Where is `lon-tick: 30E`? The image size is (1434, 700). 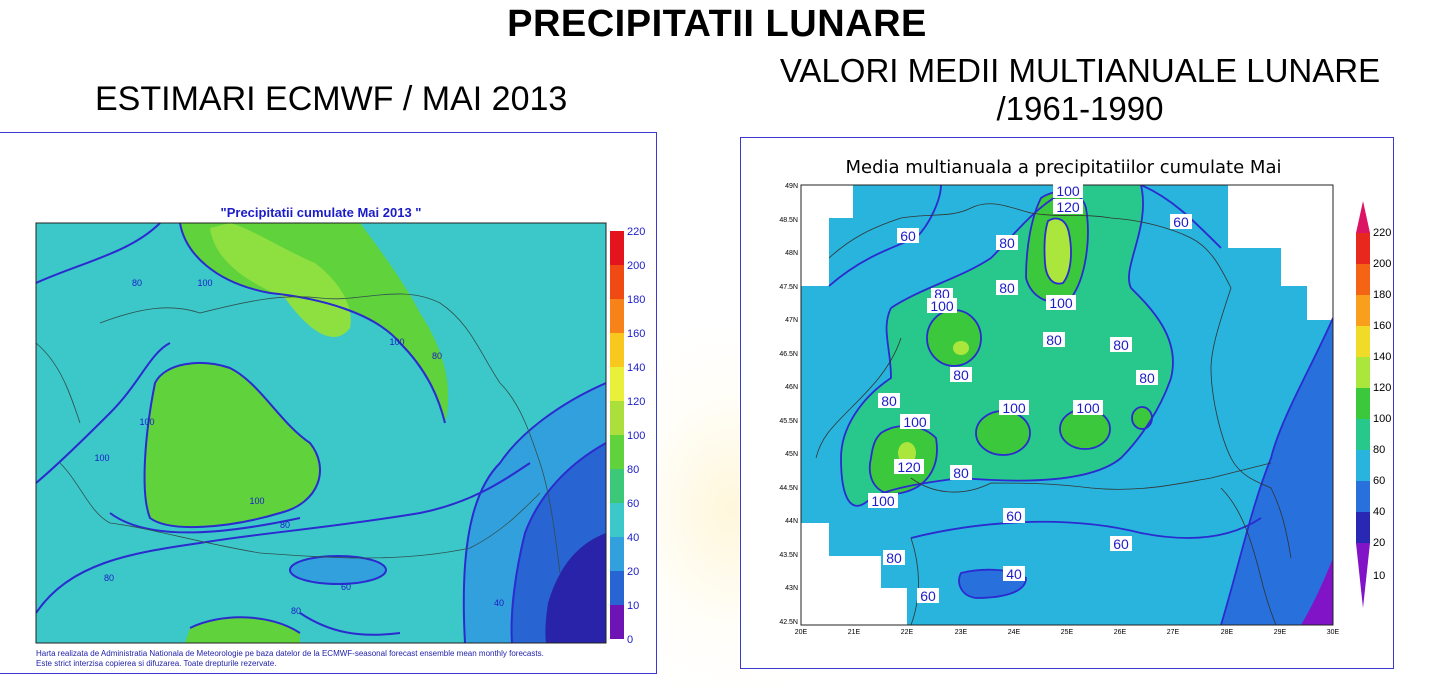
lon-tick: 30E is located at coordinates (1333, 632).